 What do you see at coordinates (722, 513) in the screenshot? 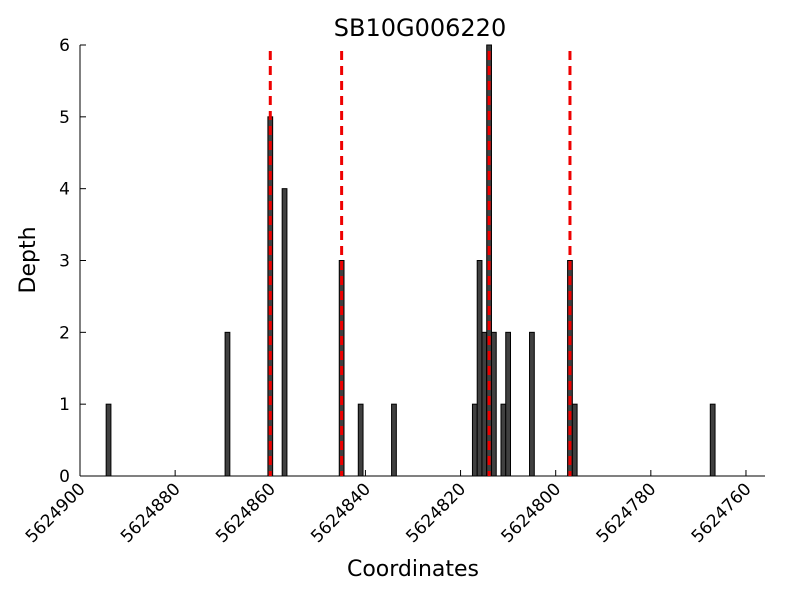
I see `x-tick-label: 5624760` at bounding box center [722, 513].